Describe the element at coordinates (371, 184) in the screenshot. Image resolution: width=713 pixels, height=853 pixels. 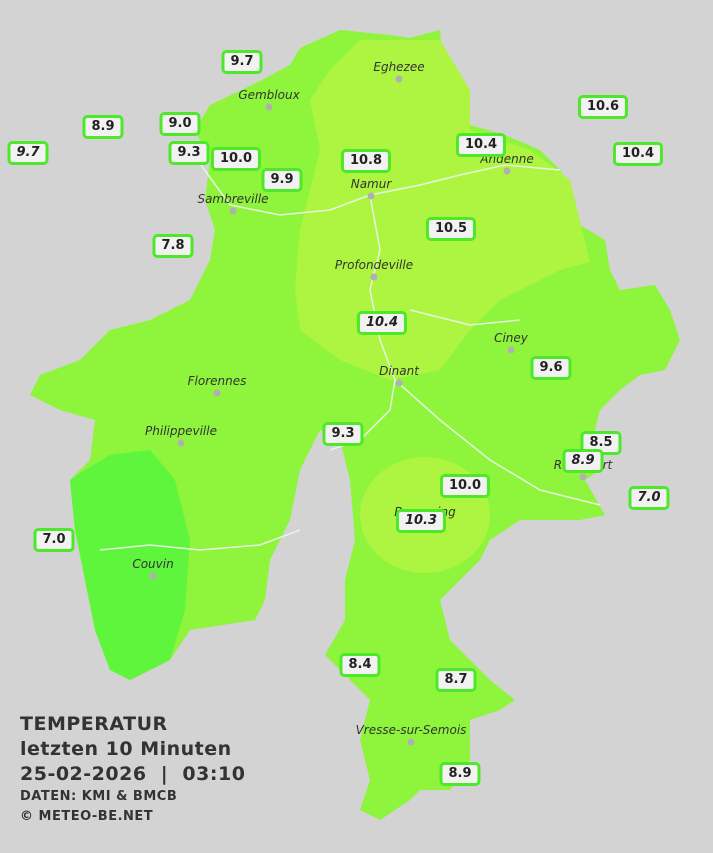
I see `city-label: Namur` at that location.